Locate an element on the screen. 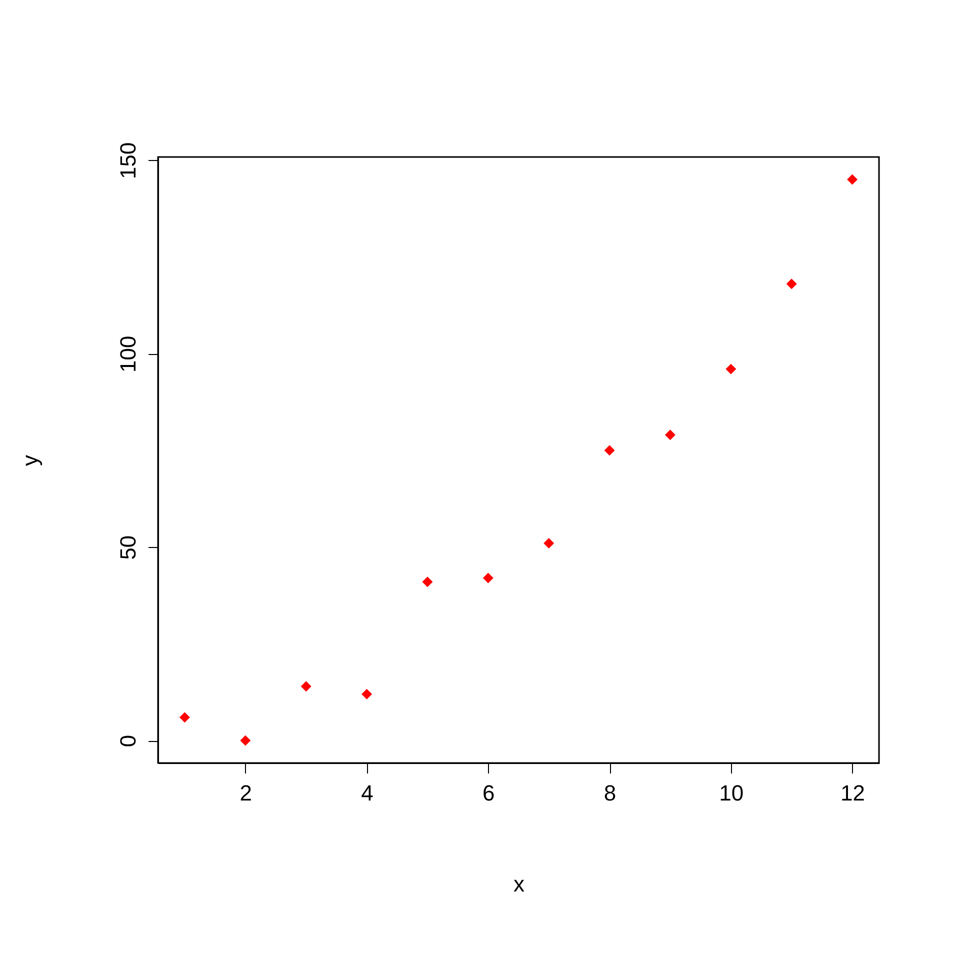 The width and height of the screenshot is (960, 960). x-axis-title: x is located at coordinates (519, 884).